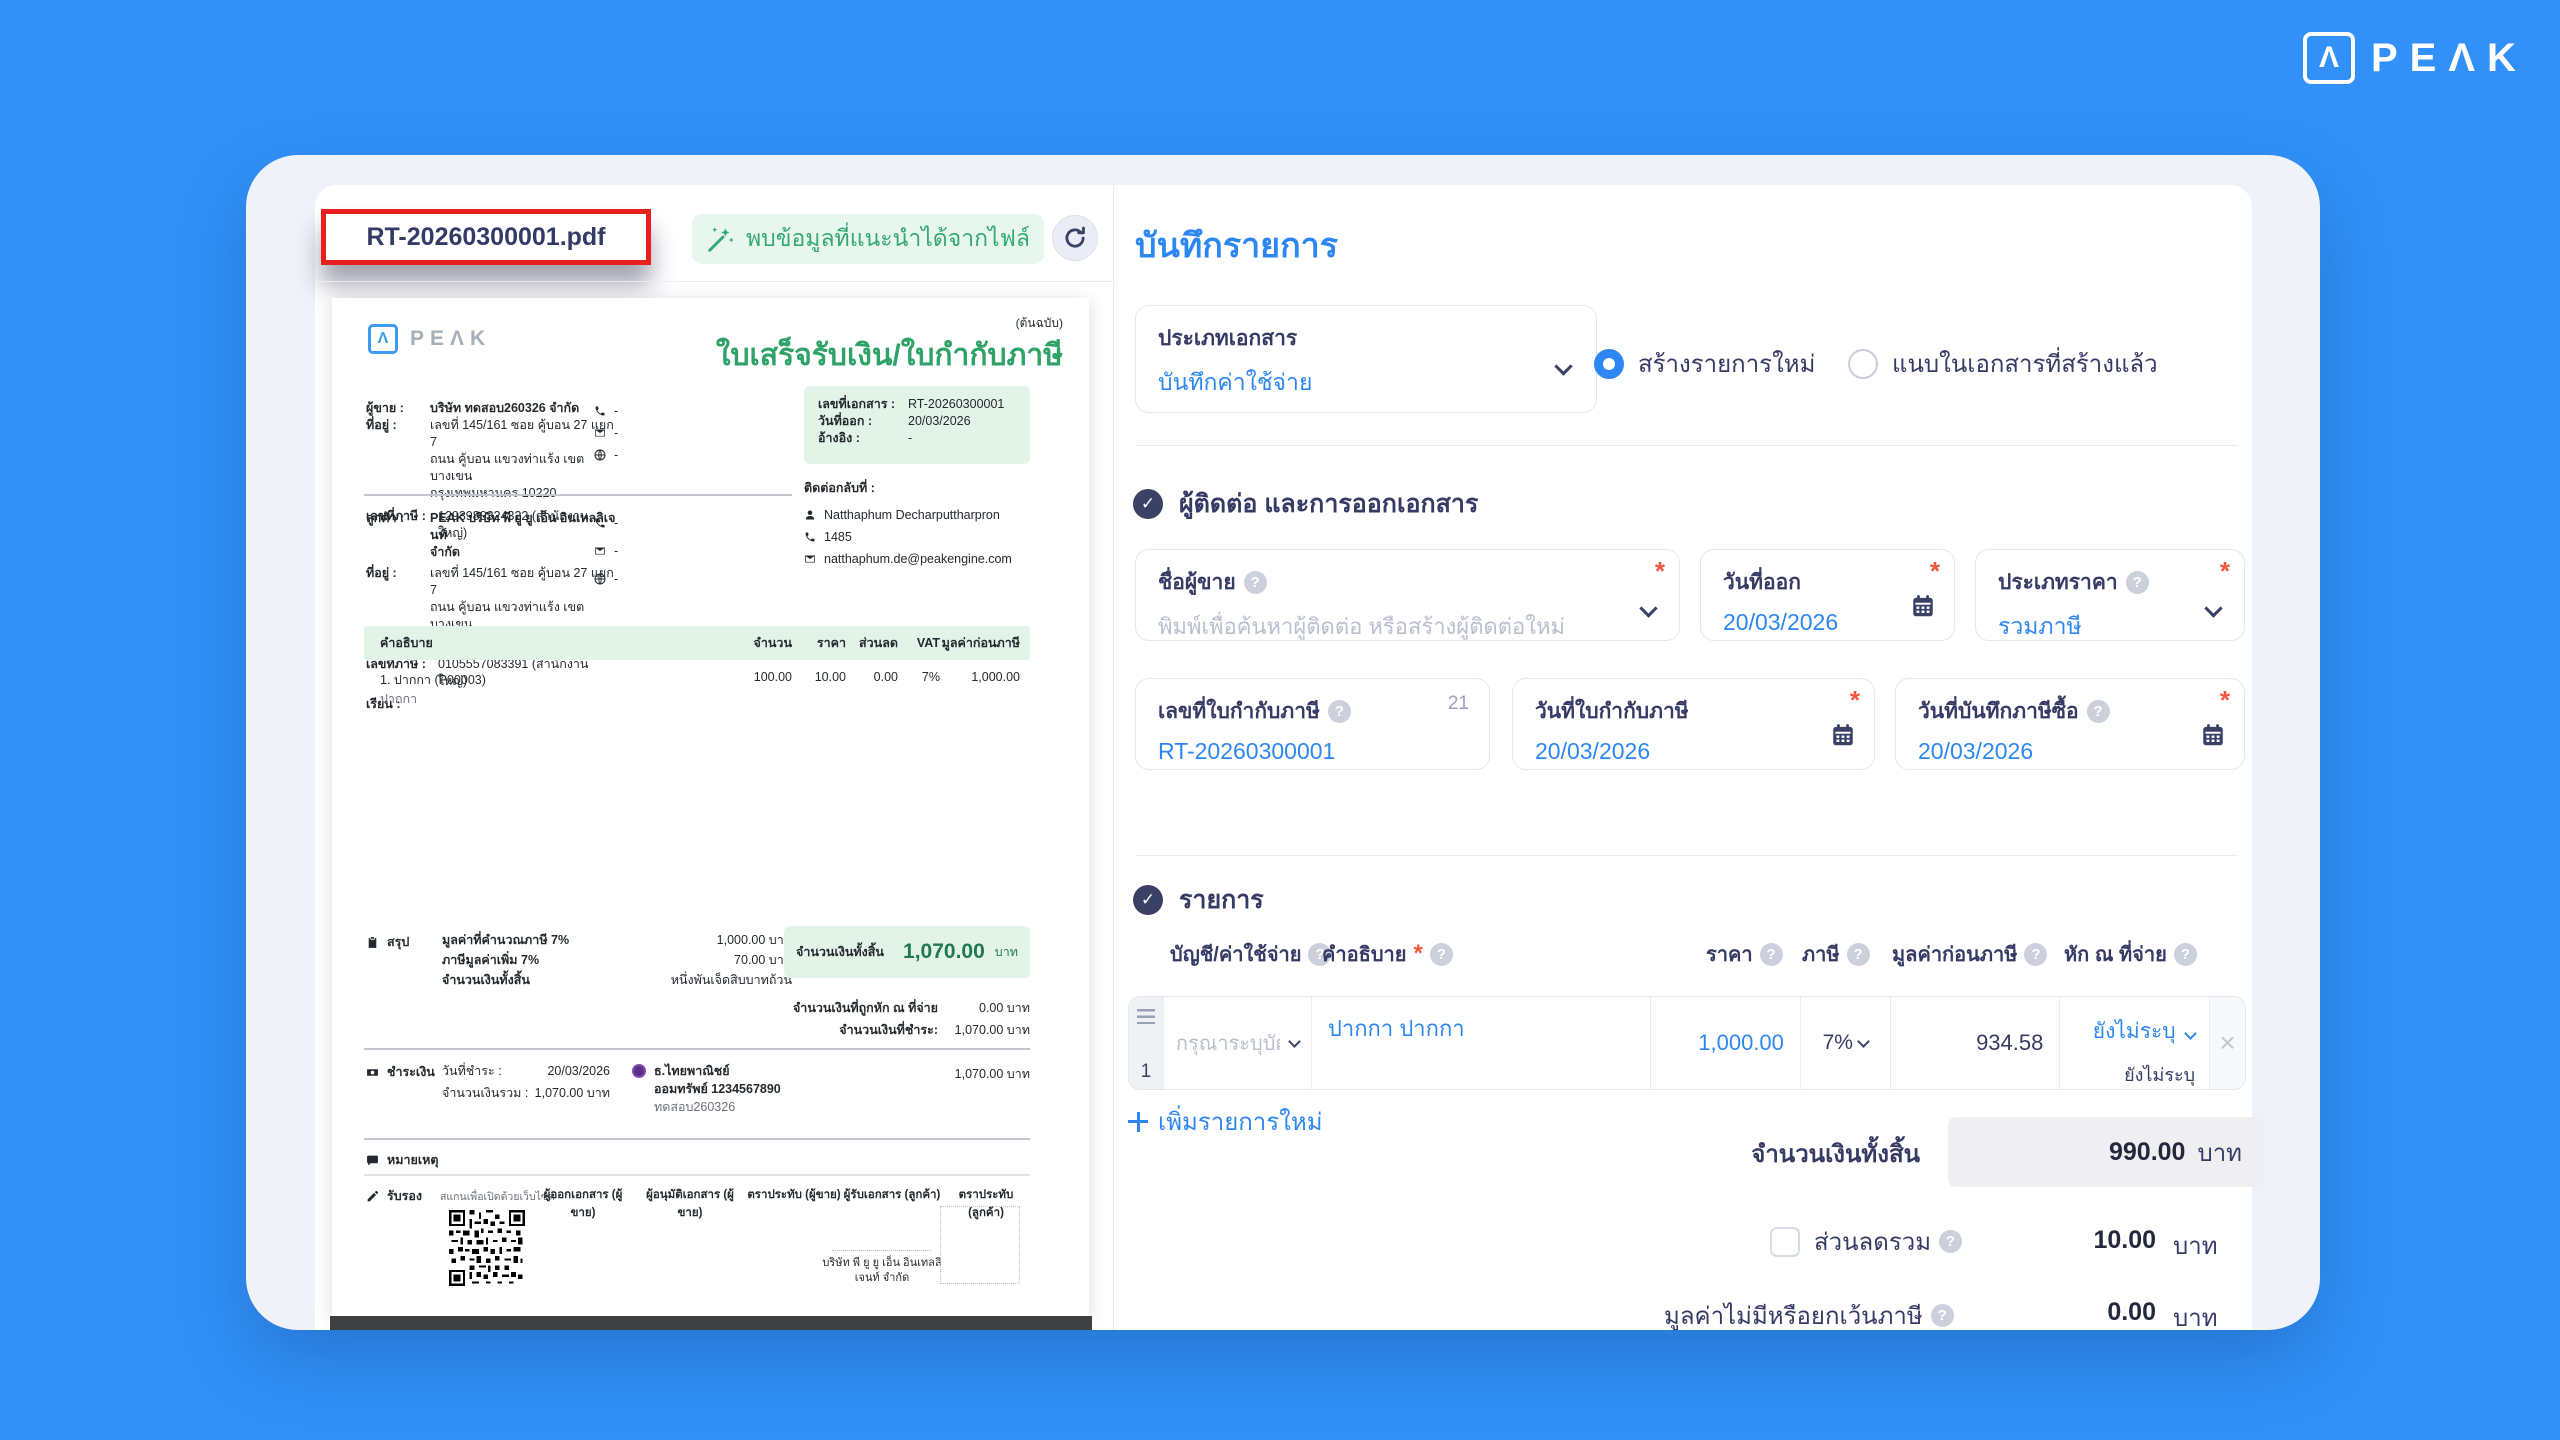 The image size is (2560, 1440). I want to click on person-icon, so click(810, 515).